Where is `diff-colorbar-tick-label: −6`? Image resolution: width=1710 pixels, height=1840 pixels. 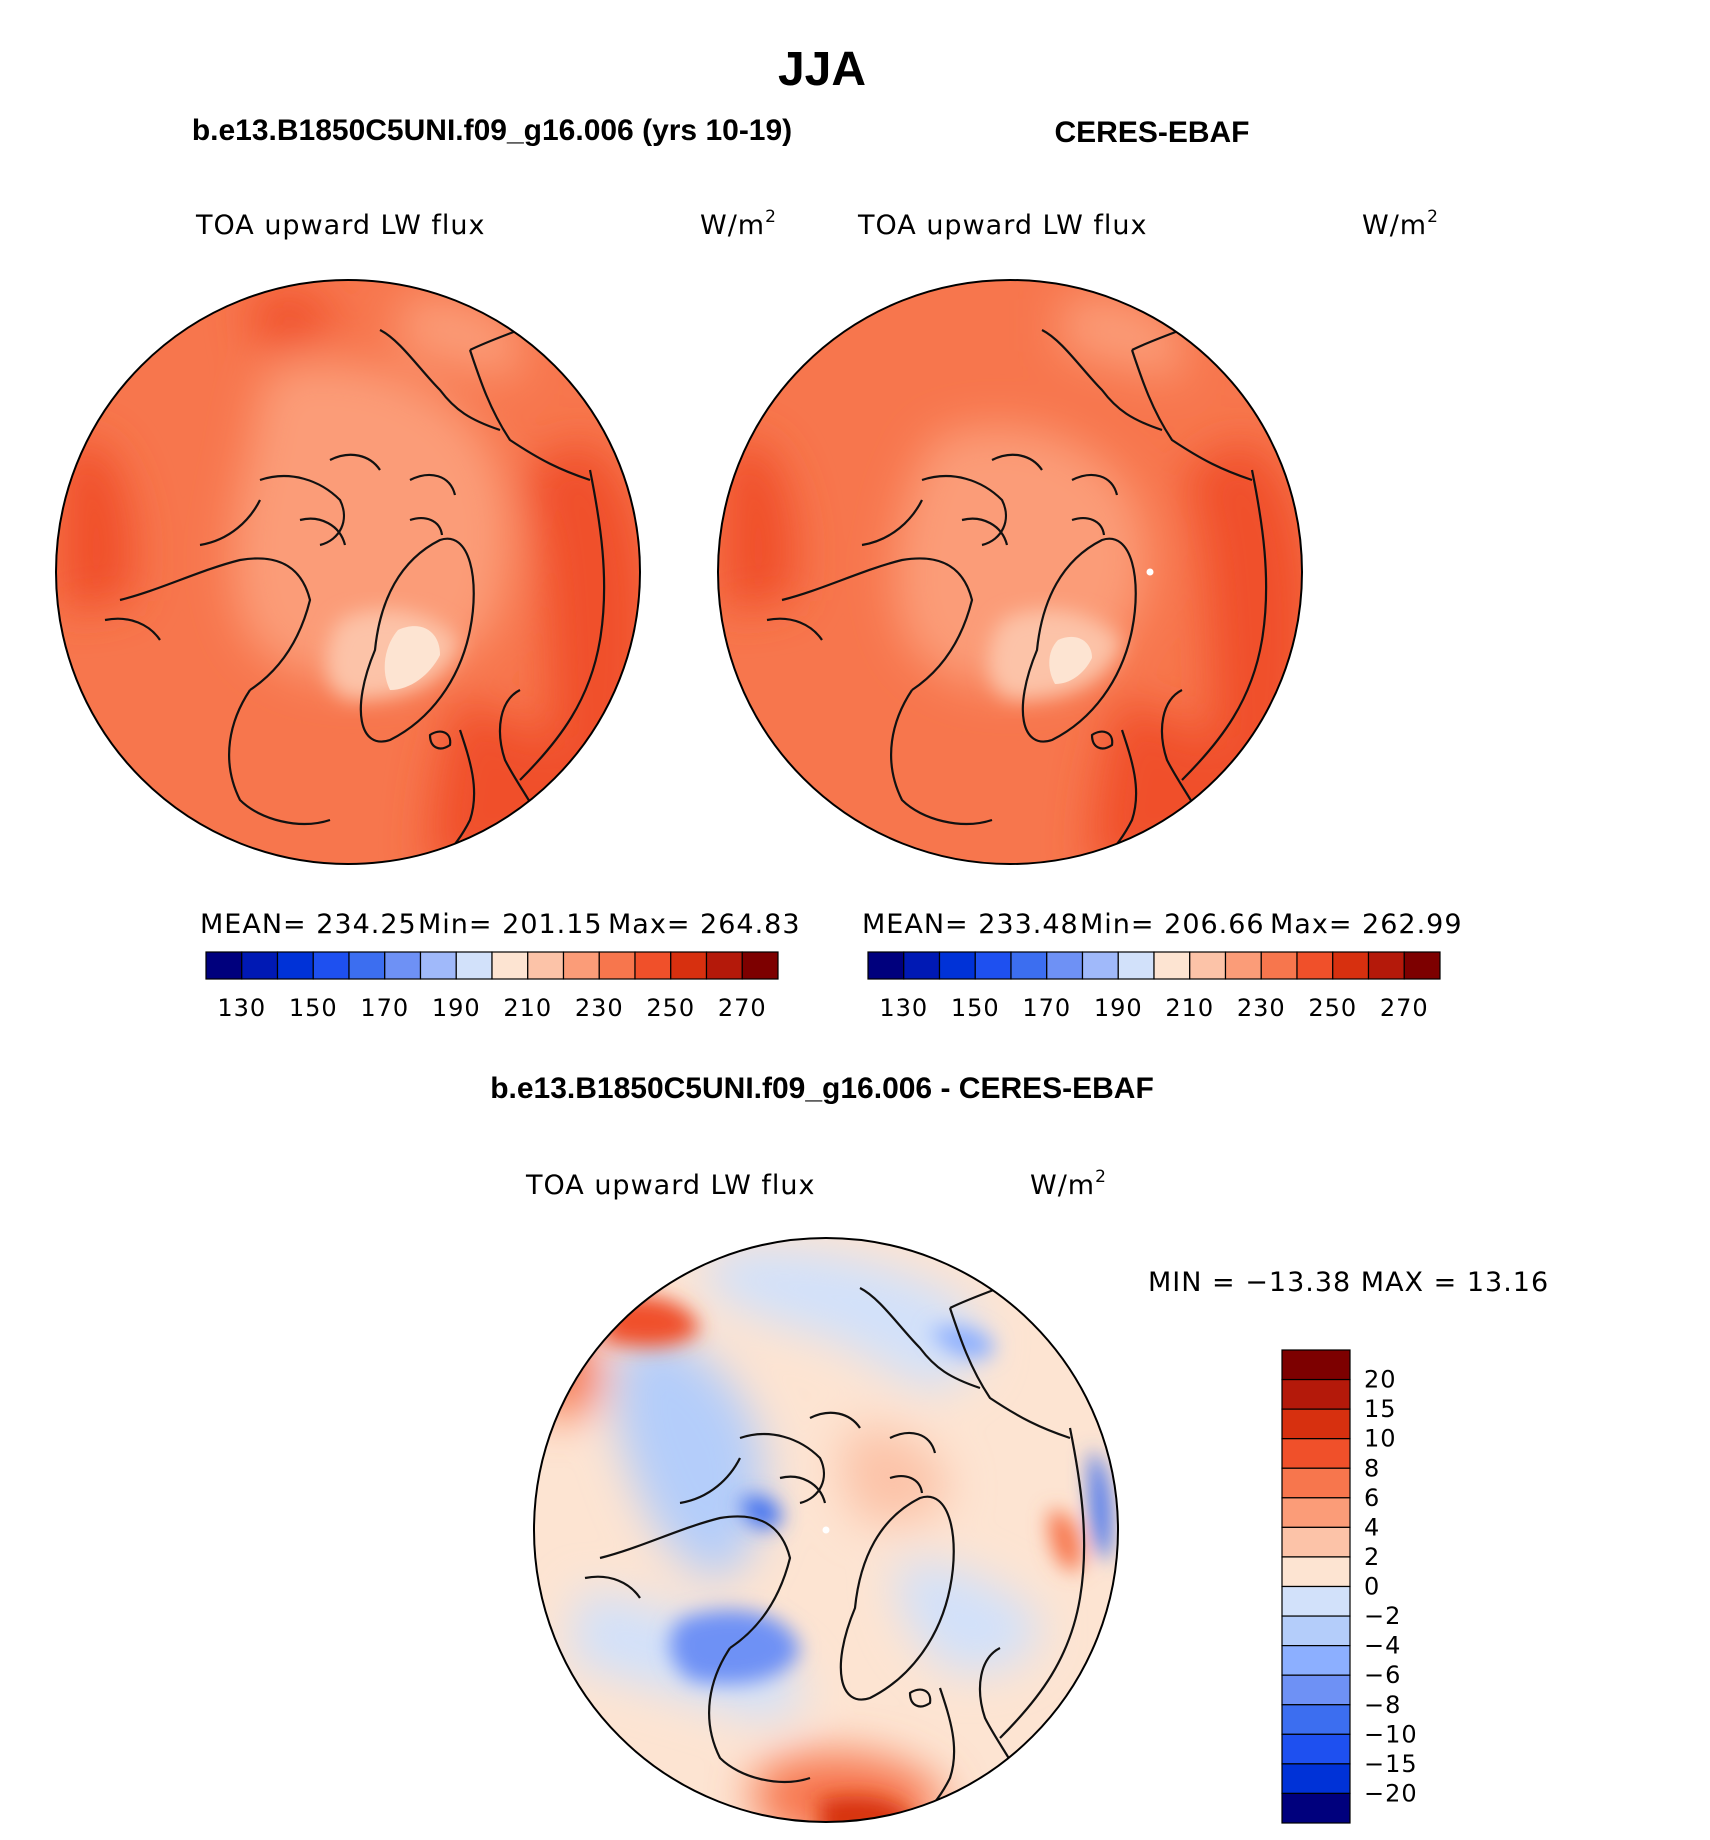 diff-colorbar-tick-label: −6 is located at coordinates (1382, 1675).